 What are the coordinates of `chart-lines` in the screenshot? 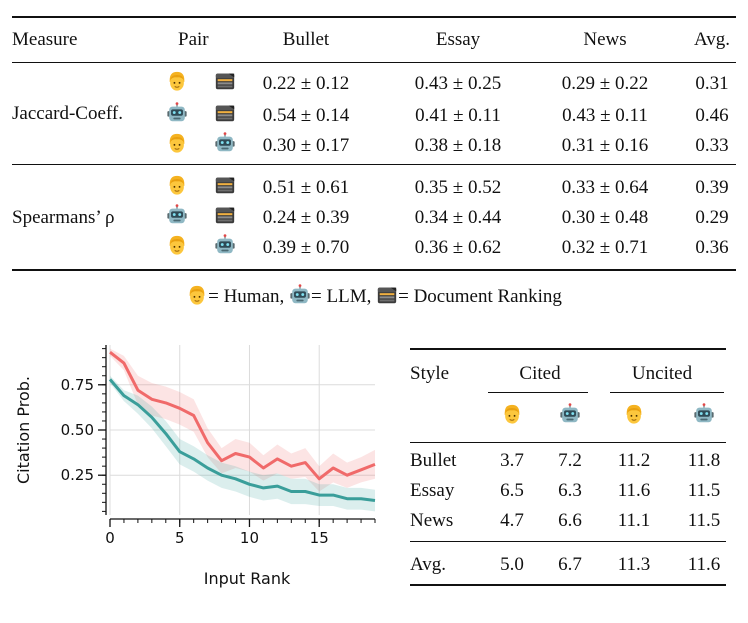 It's located at (242, 426).